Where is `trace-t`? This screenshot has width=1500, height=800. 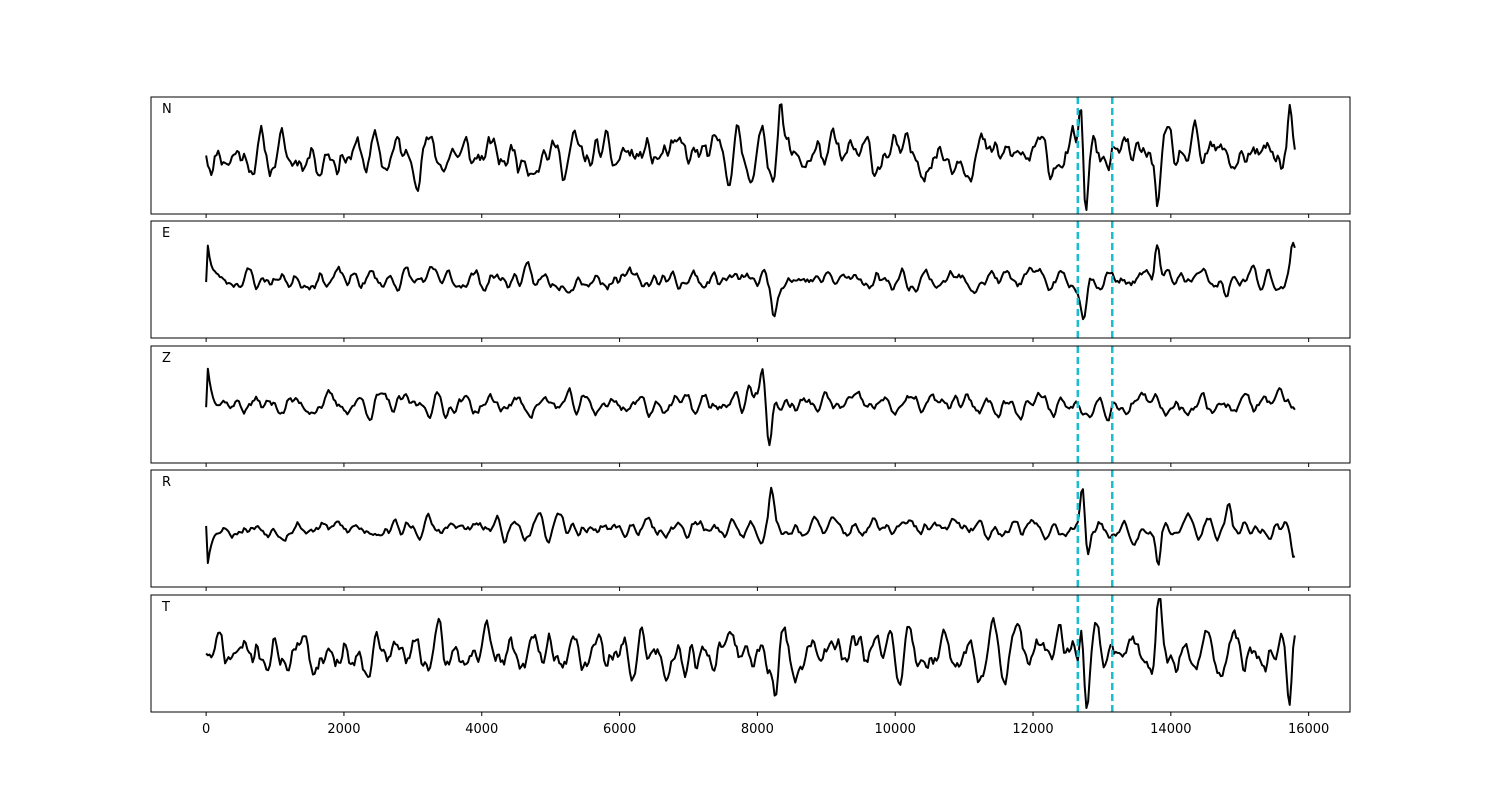 trace-t is located at coordinates (750, 653).